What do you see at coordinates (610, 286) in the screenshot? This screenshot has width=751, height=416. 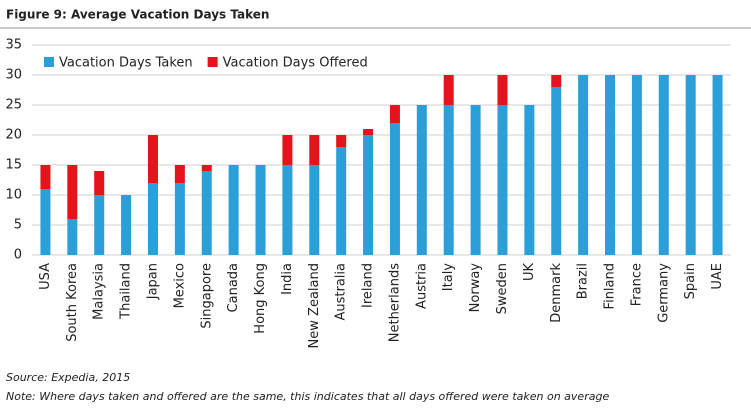 I see `x-tick-label: Finland` at bounding box center [610, 286].